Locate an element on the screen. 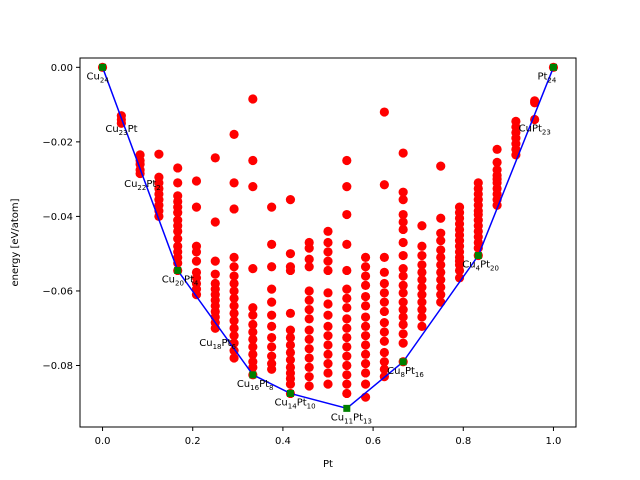  composition-label: Cu24​ is located at coordinates (98, 77).